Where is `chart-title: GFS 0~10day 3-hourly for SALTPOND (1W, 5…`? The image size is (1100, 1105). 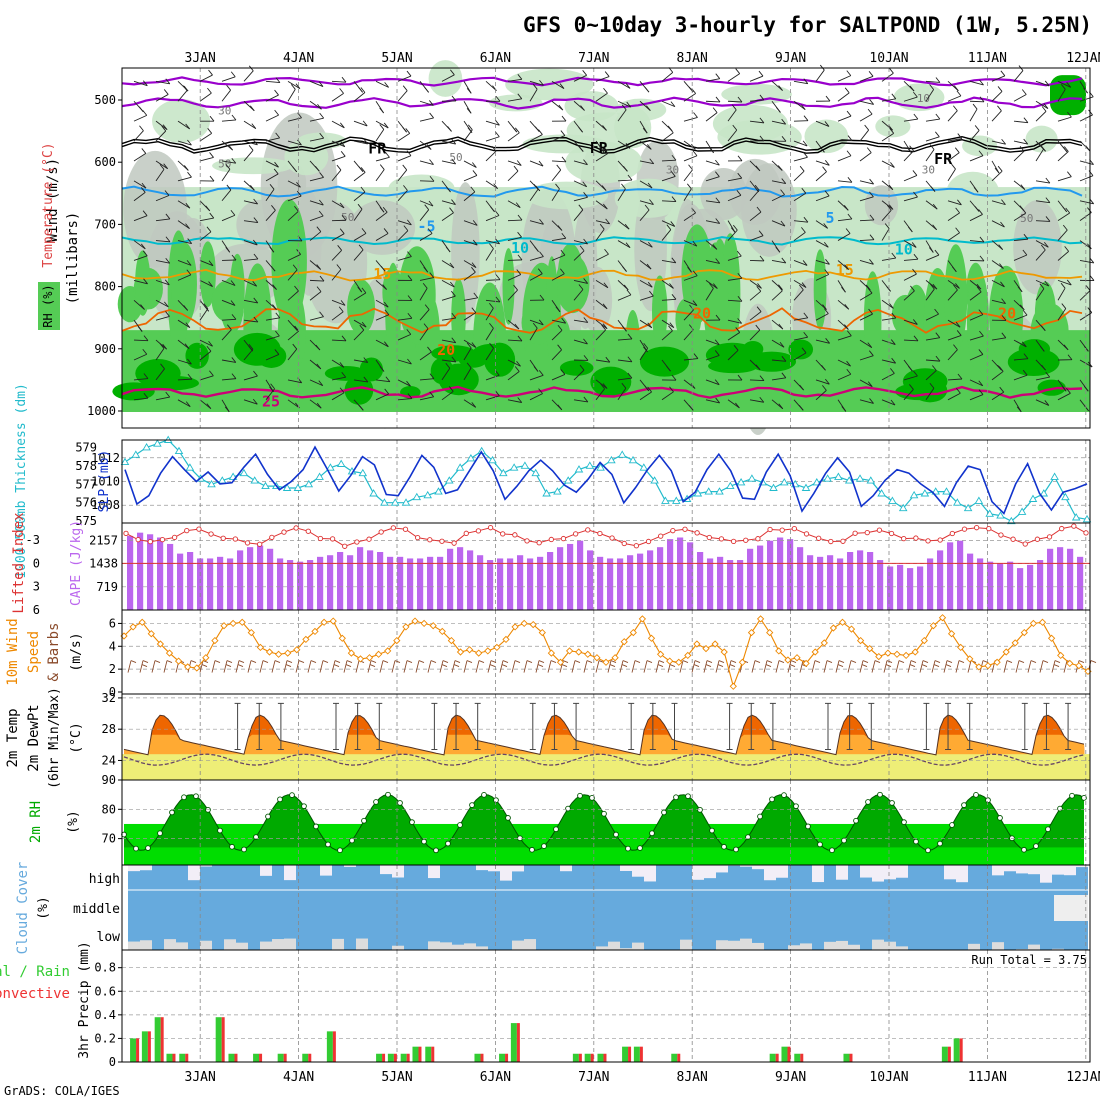 chart-title: GFS 0~10day 3-hourly for SALTPOND (1W, 5… is located at coordinates (807, 25).